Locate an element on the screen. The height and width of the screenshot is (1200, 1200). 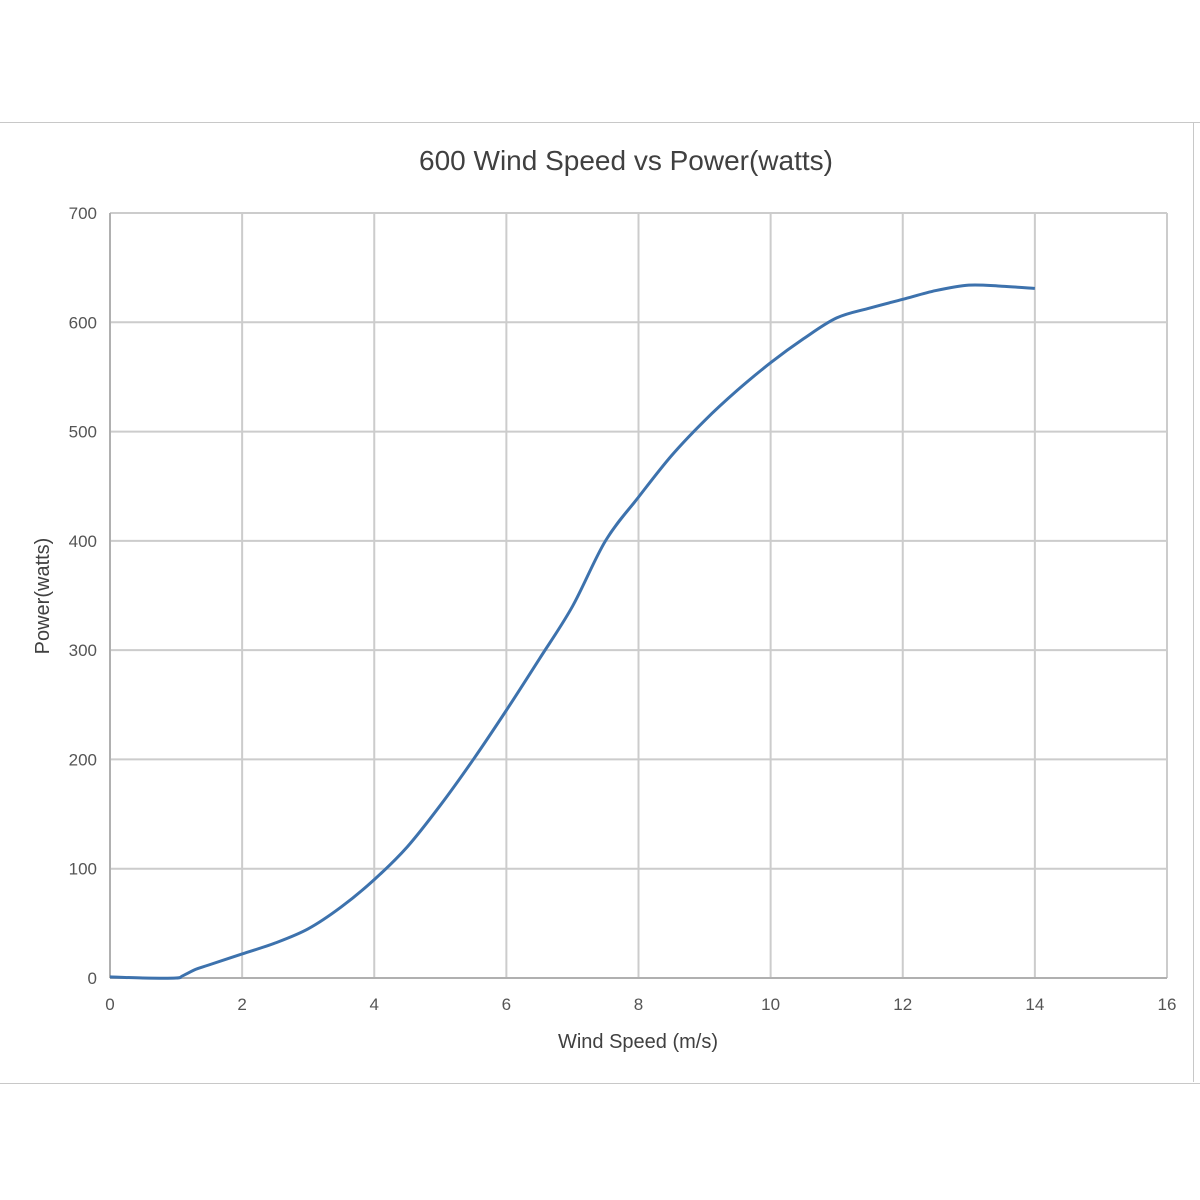
y-tick-label: 400 is located at coordinates (83, 541).